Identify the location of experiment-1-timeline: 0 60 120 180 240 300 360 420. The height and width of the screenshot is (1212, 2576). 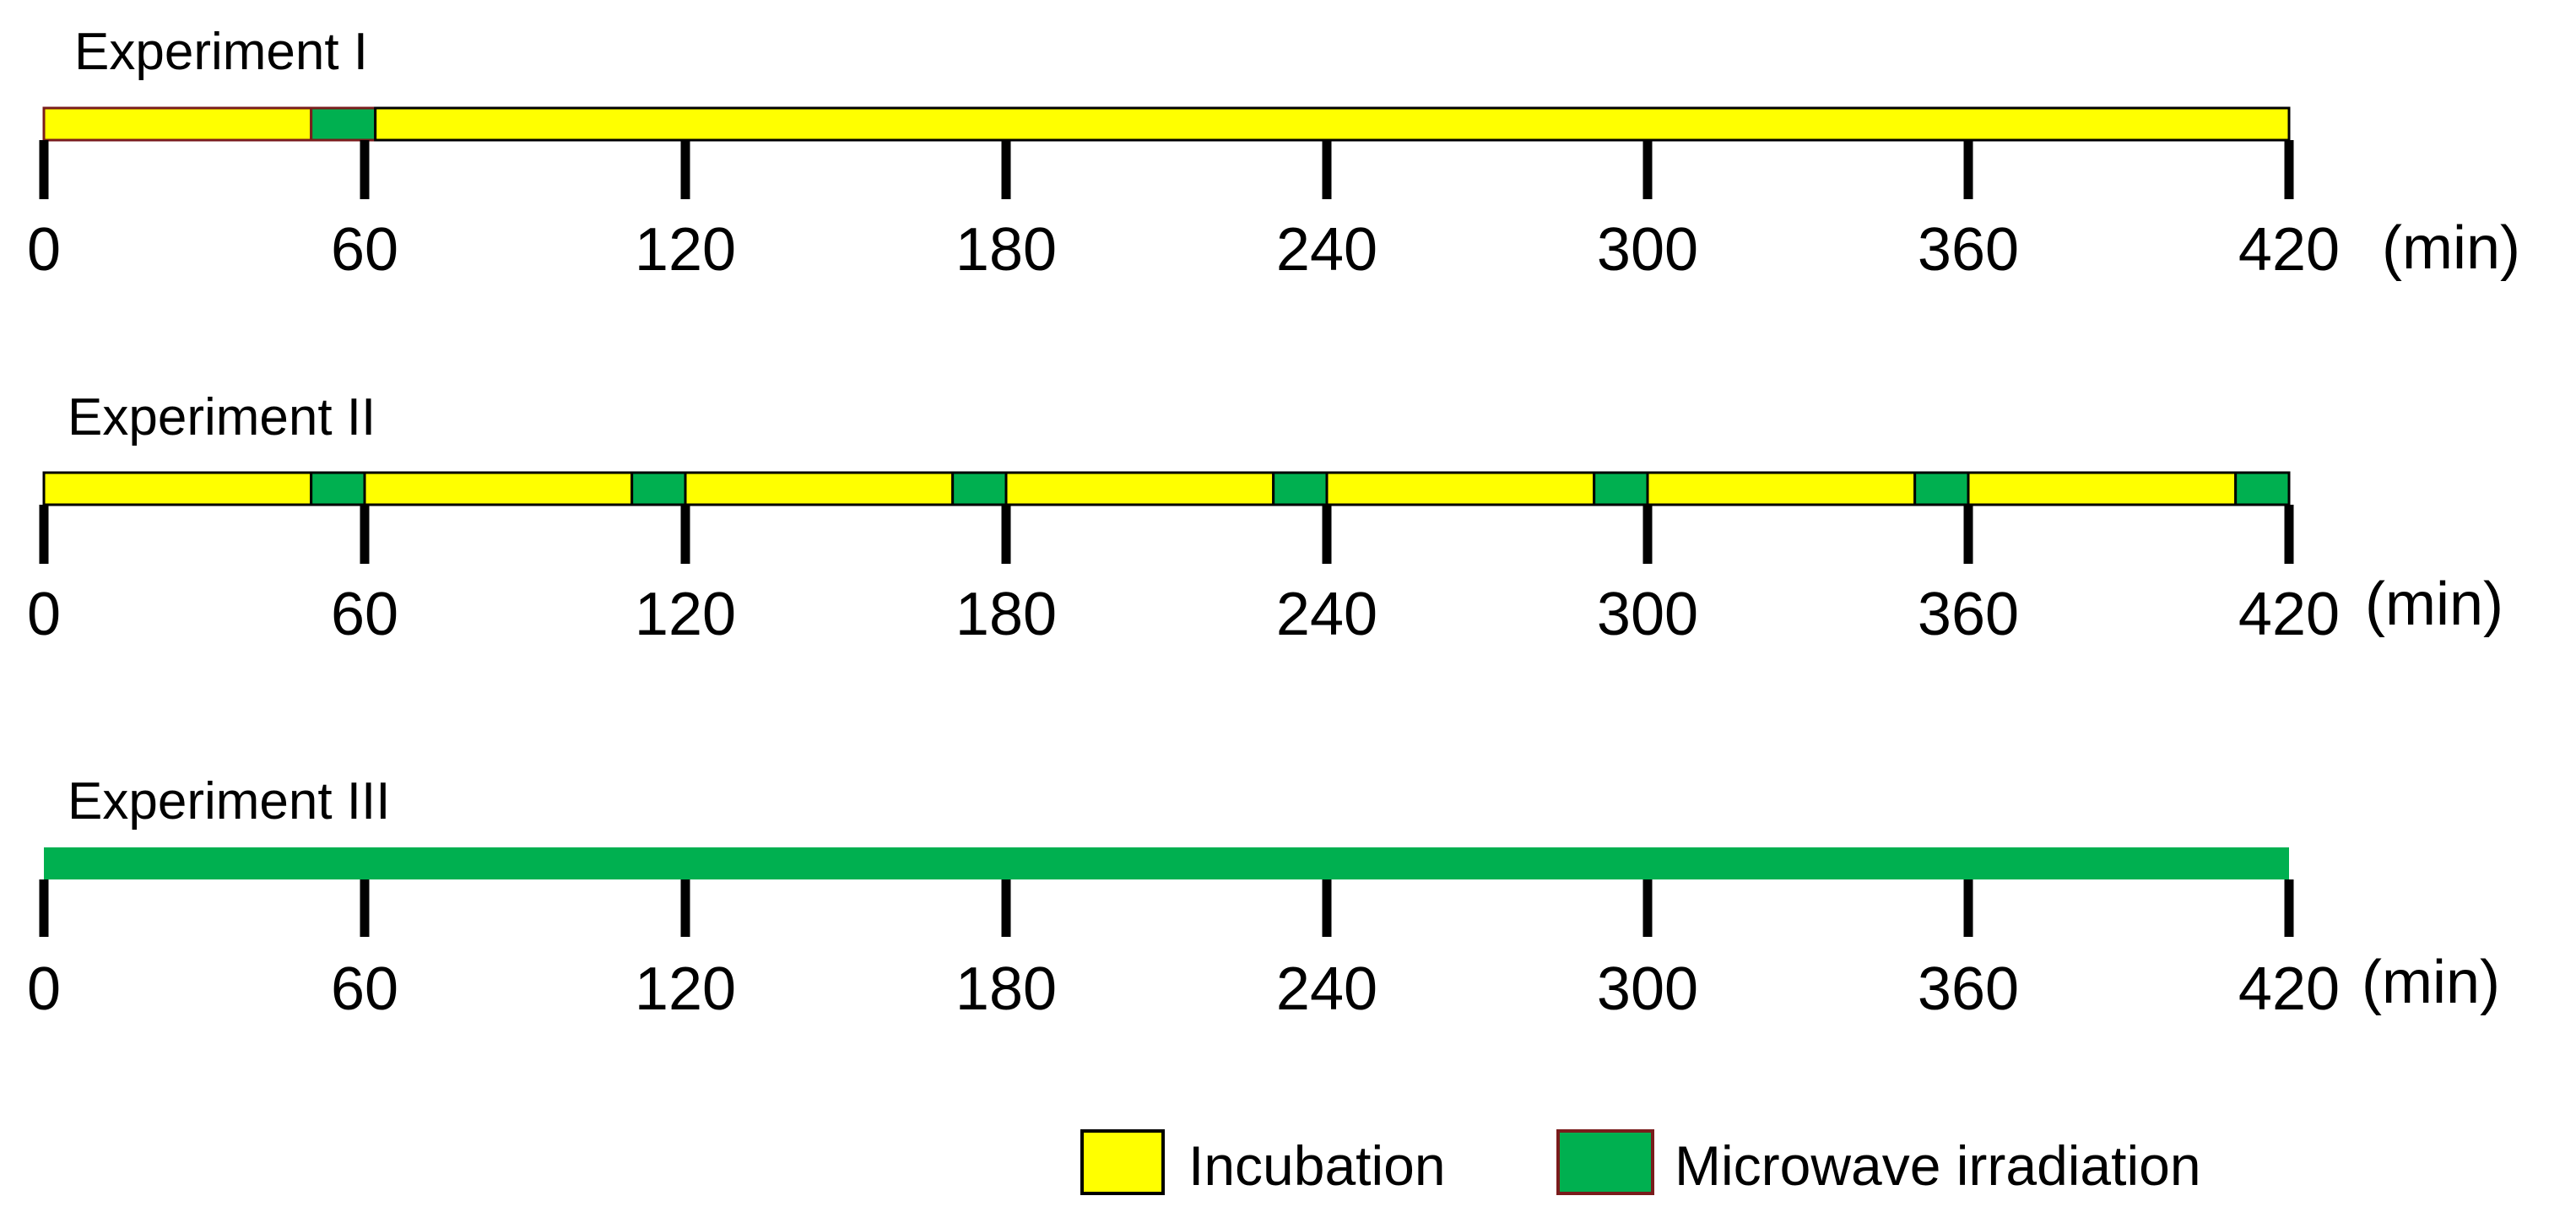
(1183, 195).